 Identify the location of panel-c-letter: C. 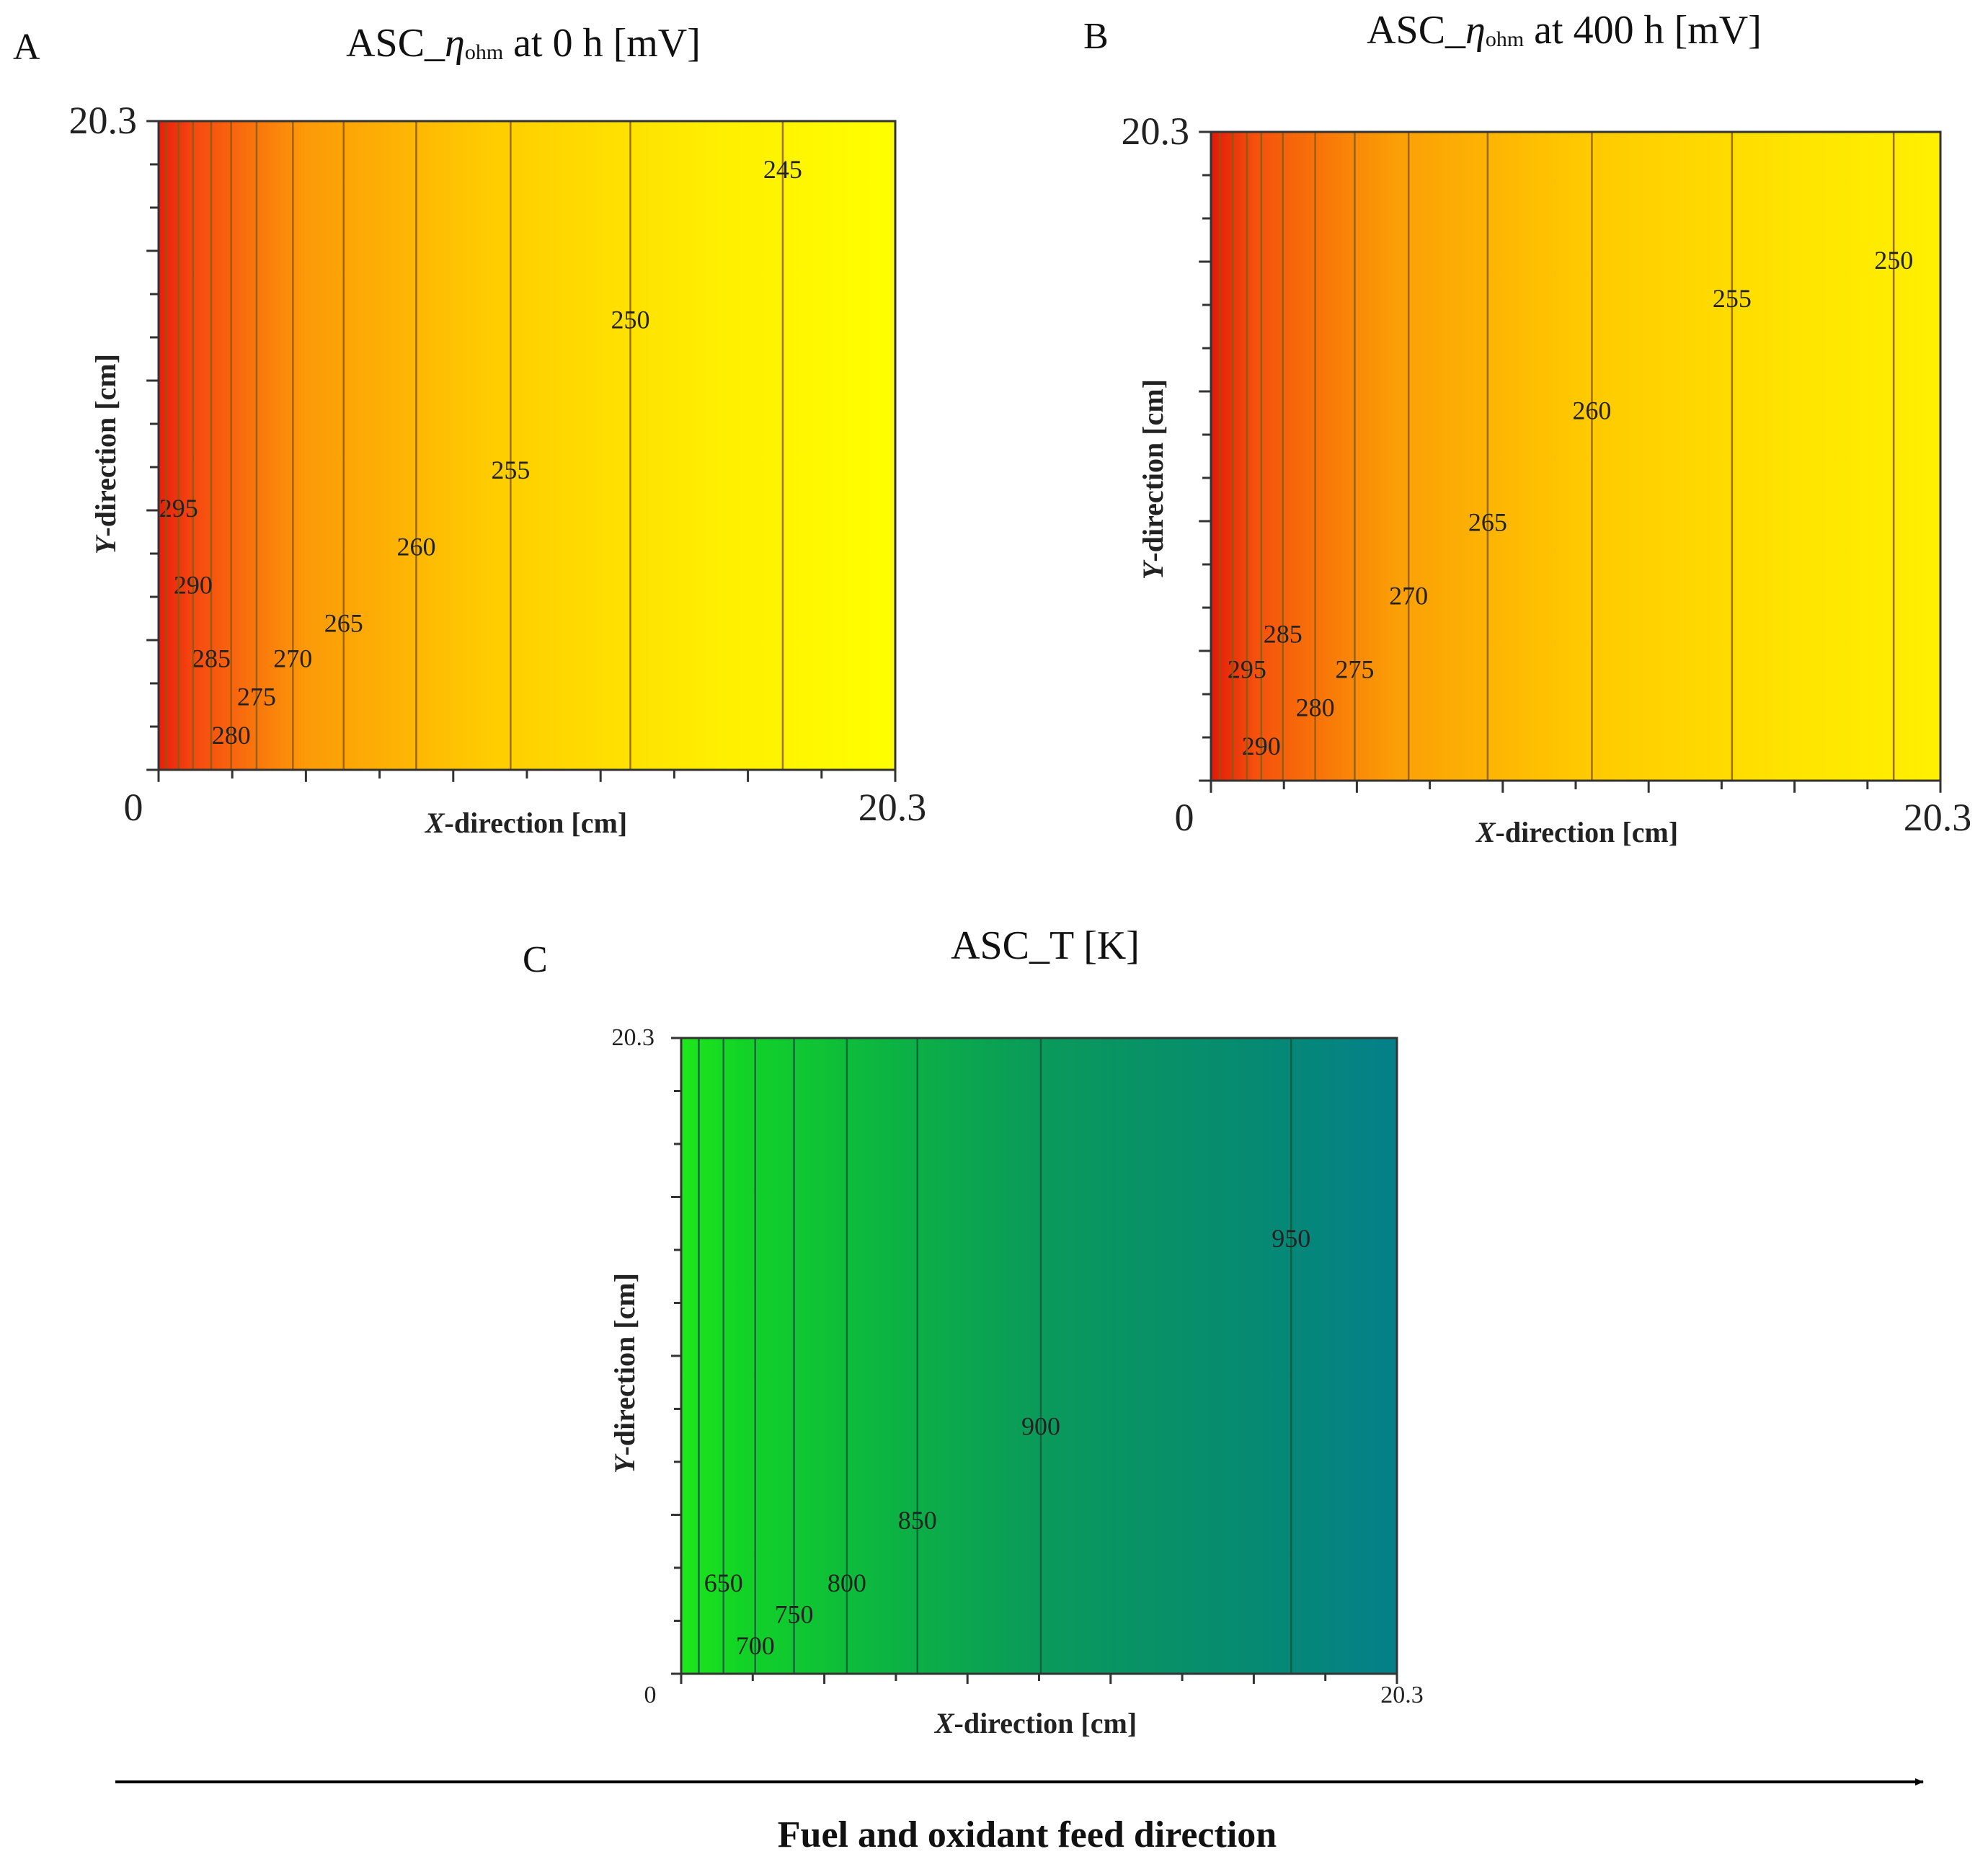
(535, 959).